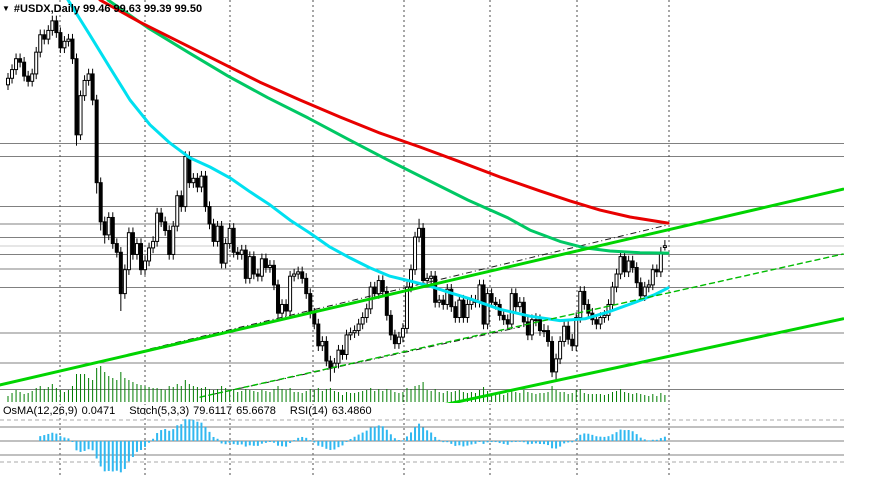  I want to click on ohlc-close: 99.50, so click(188, 9).